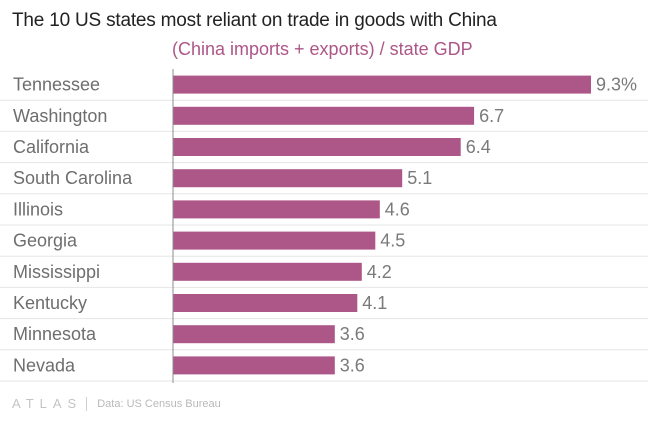  I want to click on chart-footer: ATLAS Data: US Census Bureau, so click(116, 403).